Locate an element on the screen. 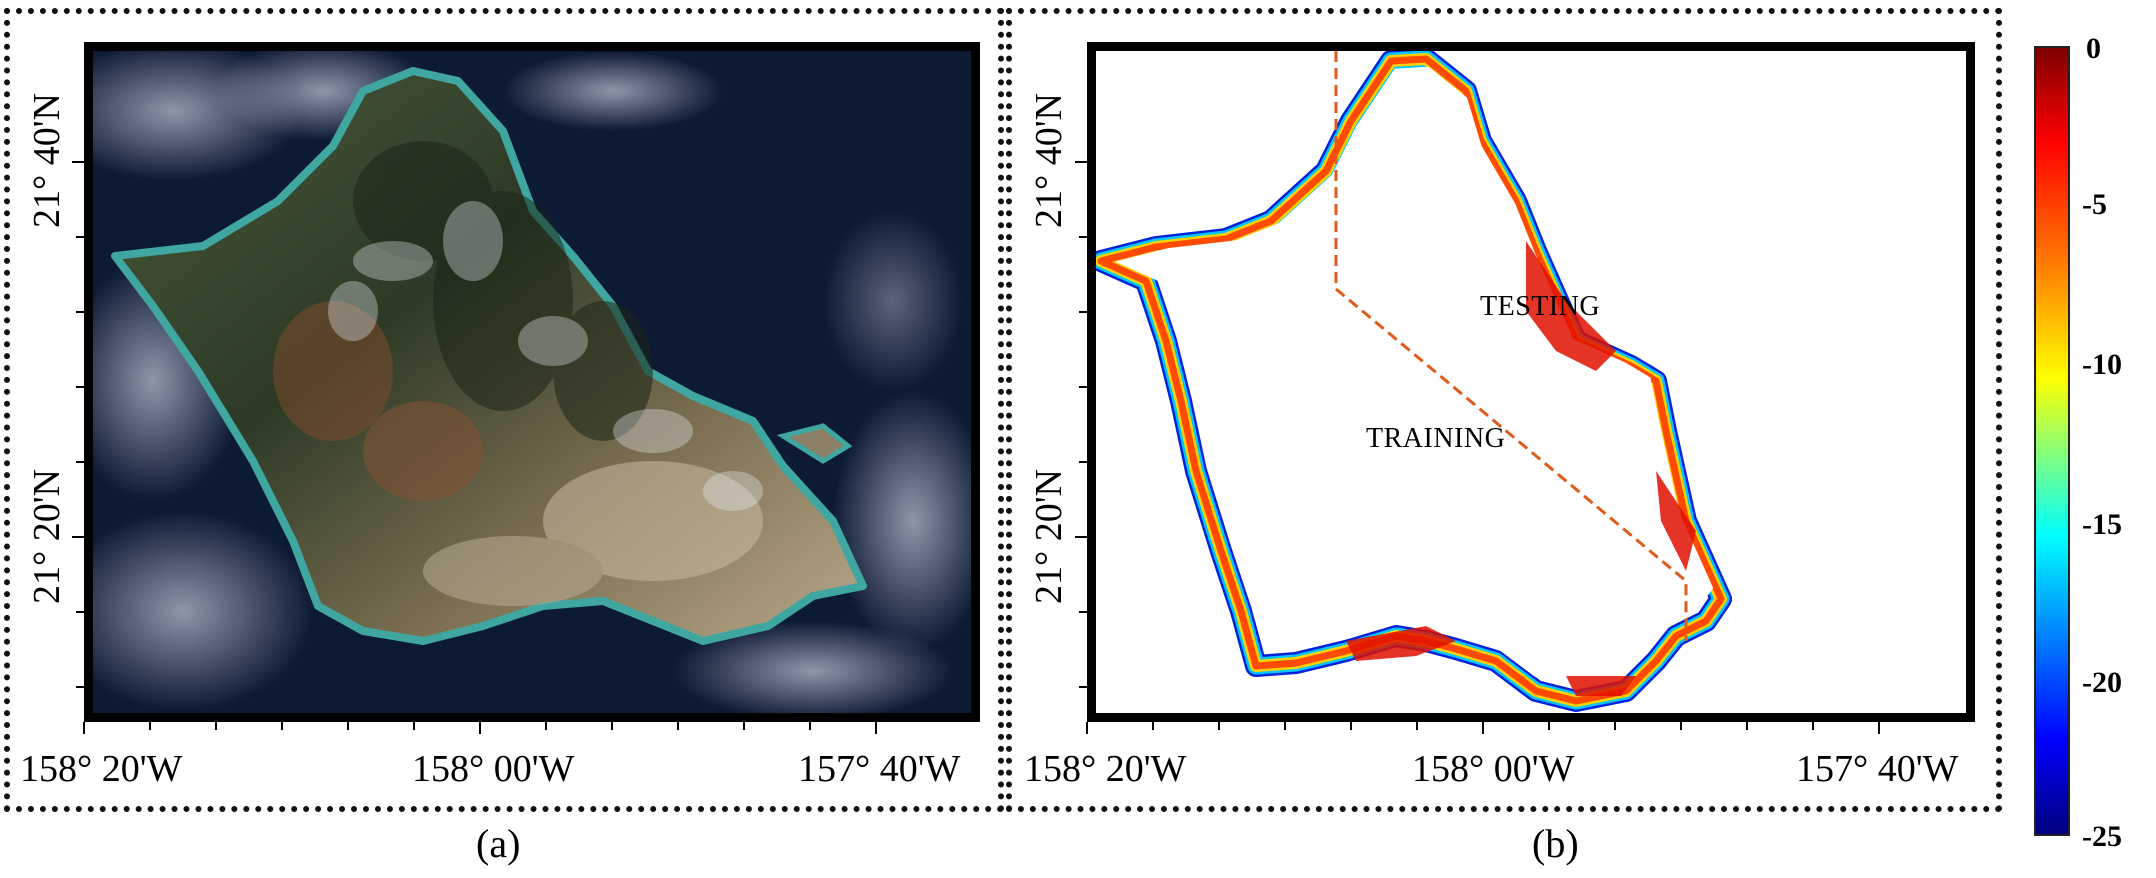 The width and height of the screenshot is (2156, 878). panel-b-y-tick-2: 21° 20'N is located at coordinates (1049, 536).